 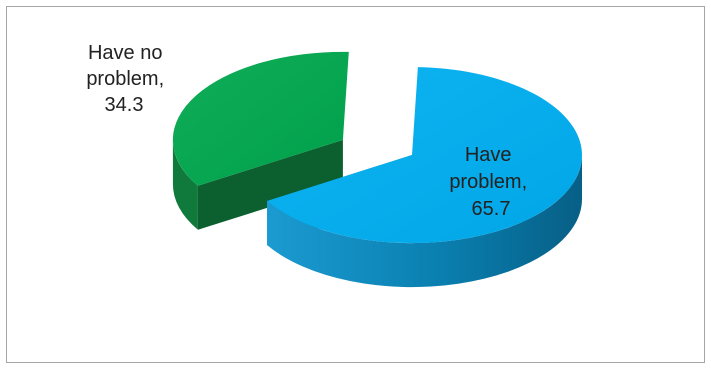 What do you see at coordinates (490, 182) in the screenshot?
I see `data-label-problem: Have problem, 65.7` at bounding box center [490, 182].